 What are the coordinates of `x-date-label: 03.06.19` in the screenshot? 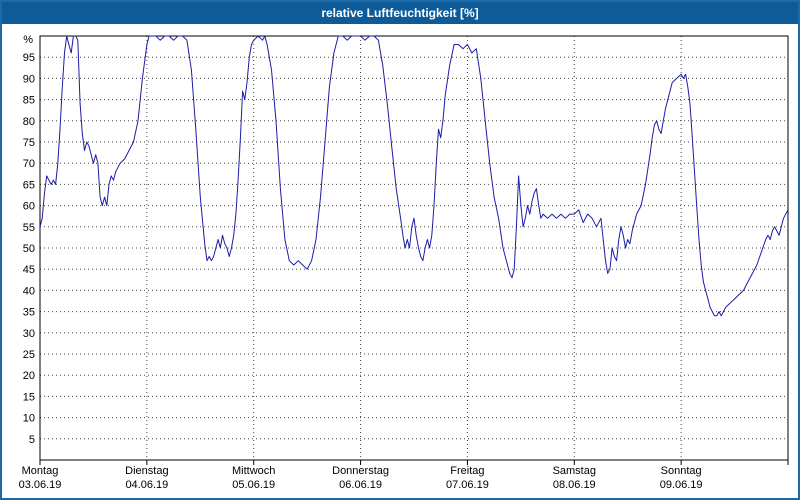 It's located at (40, 485).